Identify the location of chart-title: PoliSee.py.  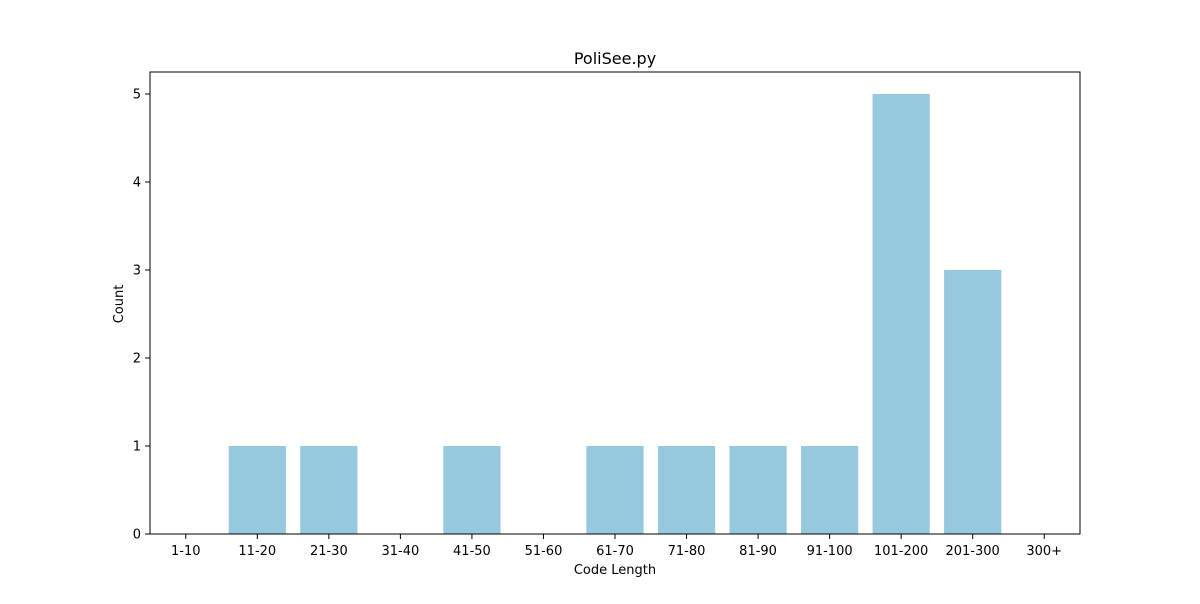
(615, 58).